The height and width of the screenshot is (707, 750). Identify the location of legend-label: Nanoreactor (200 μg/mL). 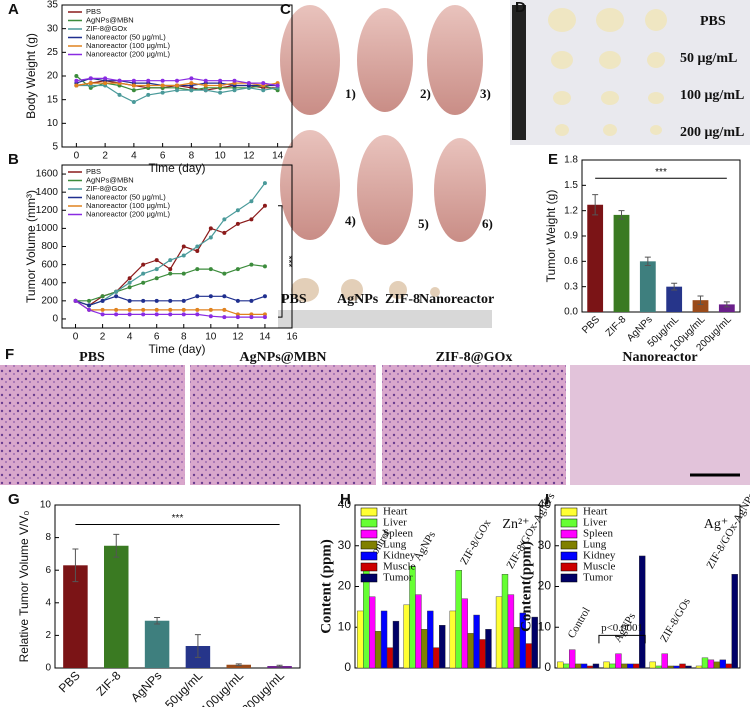
(128, 53).